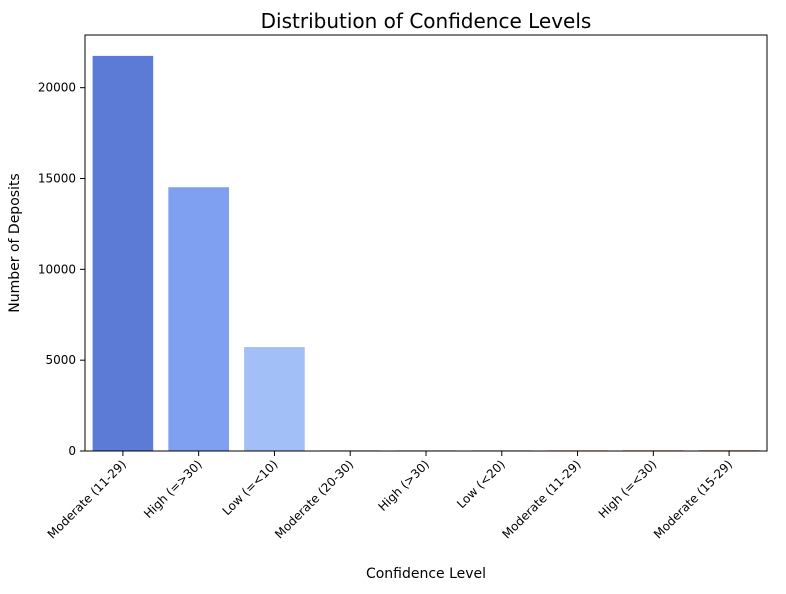 This screenshot has height=594, width=786. I want to click on x-tick-label-2: High (=>30), so click(173, 489).